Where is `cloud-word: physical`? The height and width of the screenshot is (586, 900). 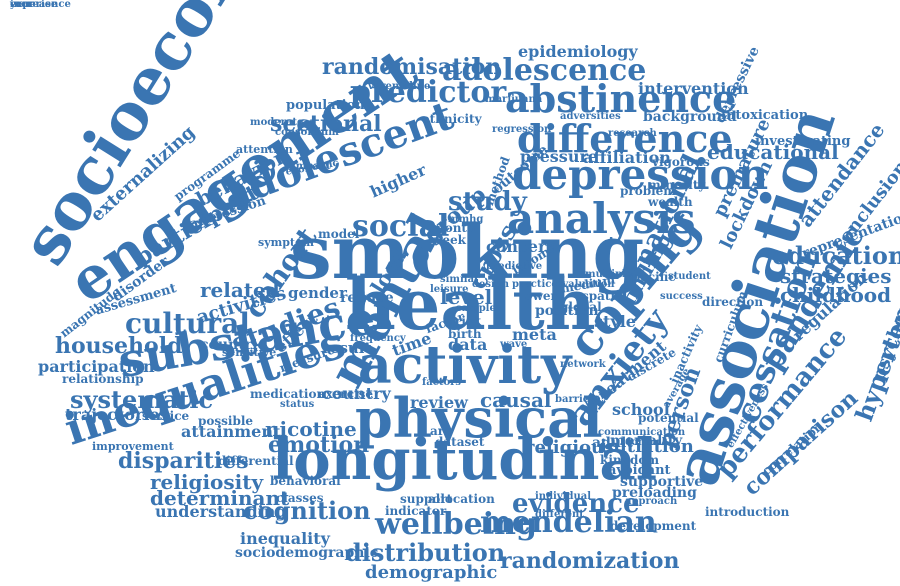 cloud-word: physical is located at coordinates (479, 418).